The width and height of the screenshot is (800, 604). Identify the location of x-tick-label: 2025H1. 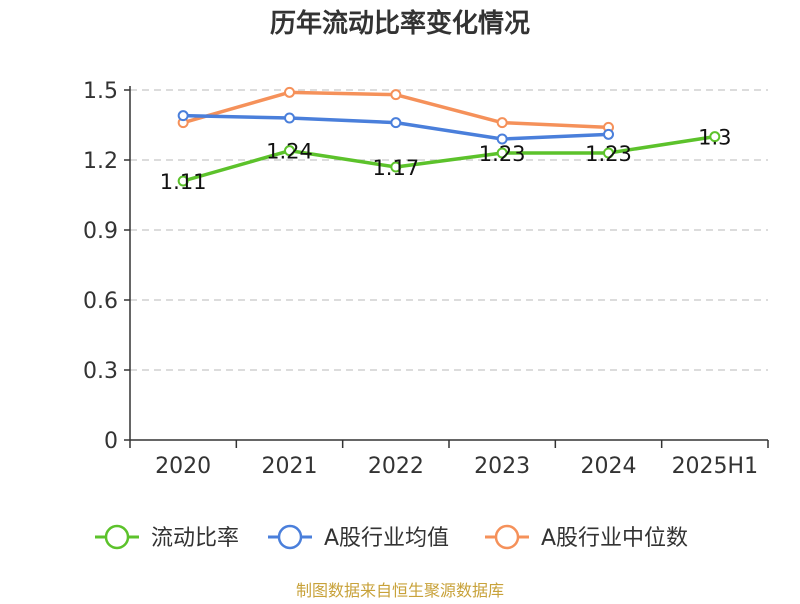
(715, 466).